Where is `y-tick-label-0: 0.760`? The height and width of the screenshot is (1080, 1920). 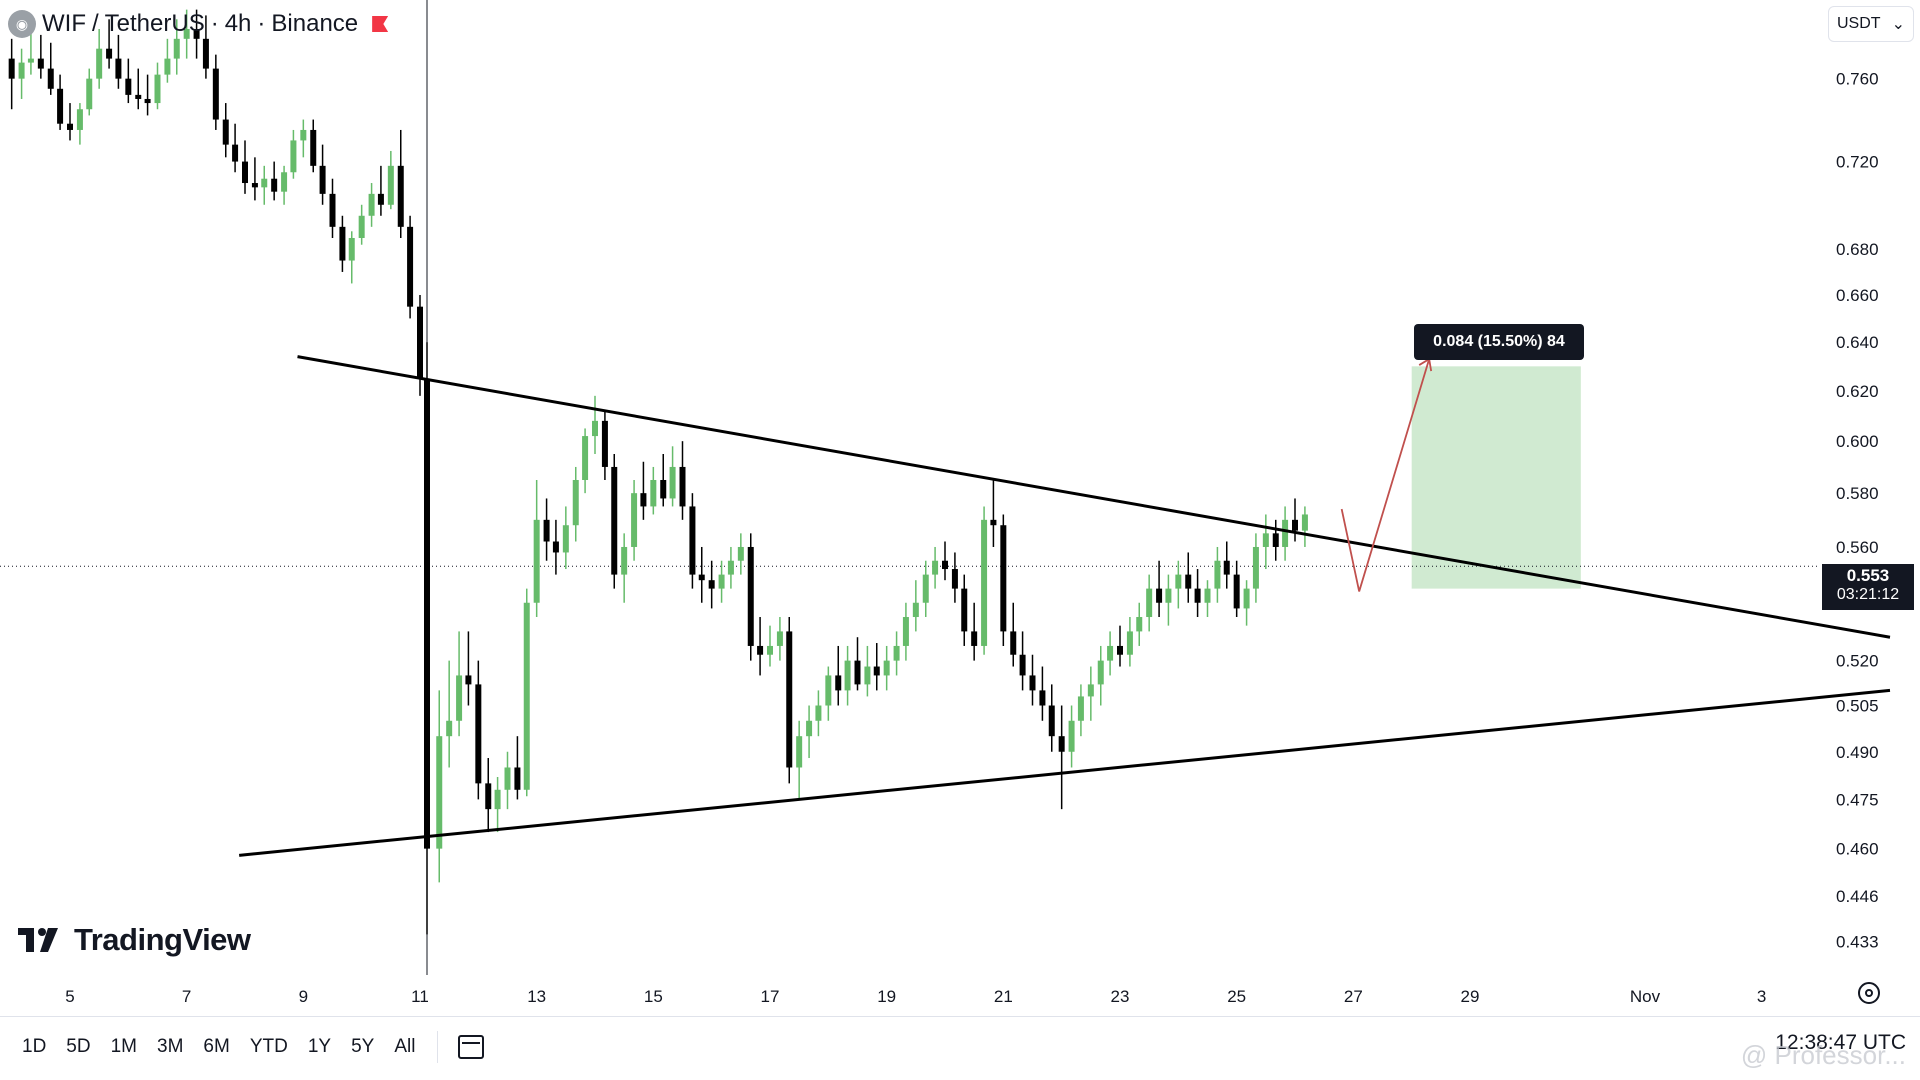 y-tick-label-0: 0.760 is located at coordinates (1857, 79).